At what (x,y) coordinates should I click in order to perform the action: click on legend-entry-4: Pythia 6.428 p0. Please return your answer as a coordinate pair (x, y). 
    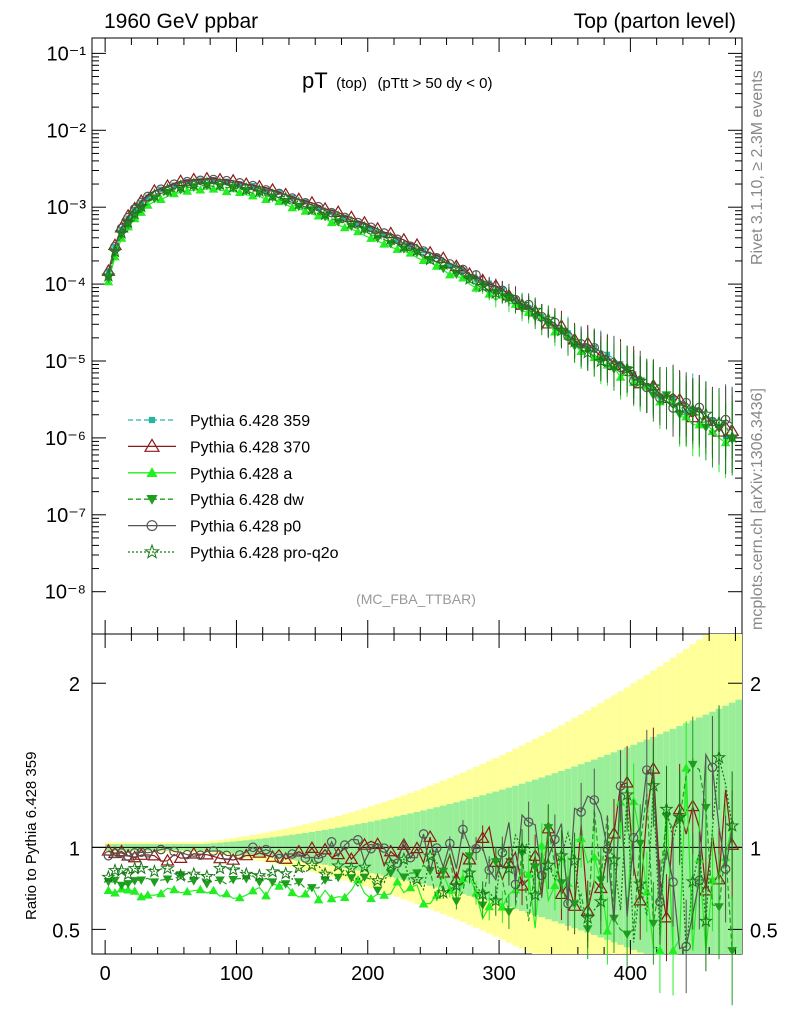
    Looking at the image, I should click on (214, 527).